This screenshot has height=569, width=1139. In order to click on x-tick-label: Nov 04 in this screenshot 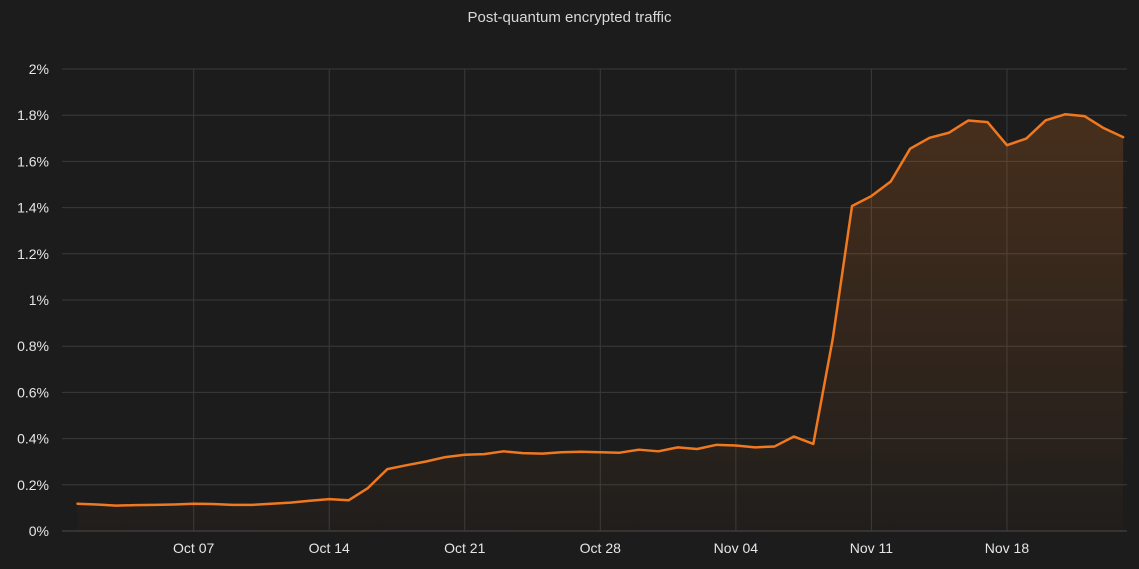, I will do `click(736, 548)`.